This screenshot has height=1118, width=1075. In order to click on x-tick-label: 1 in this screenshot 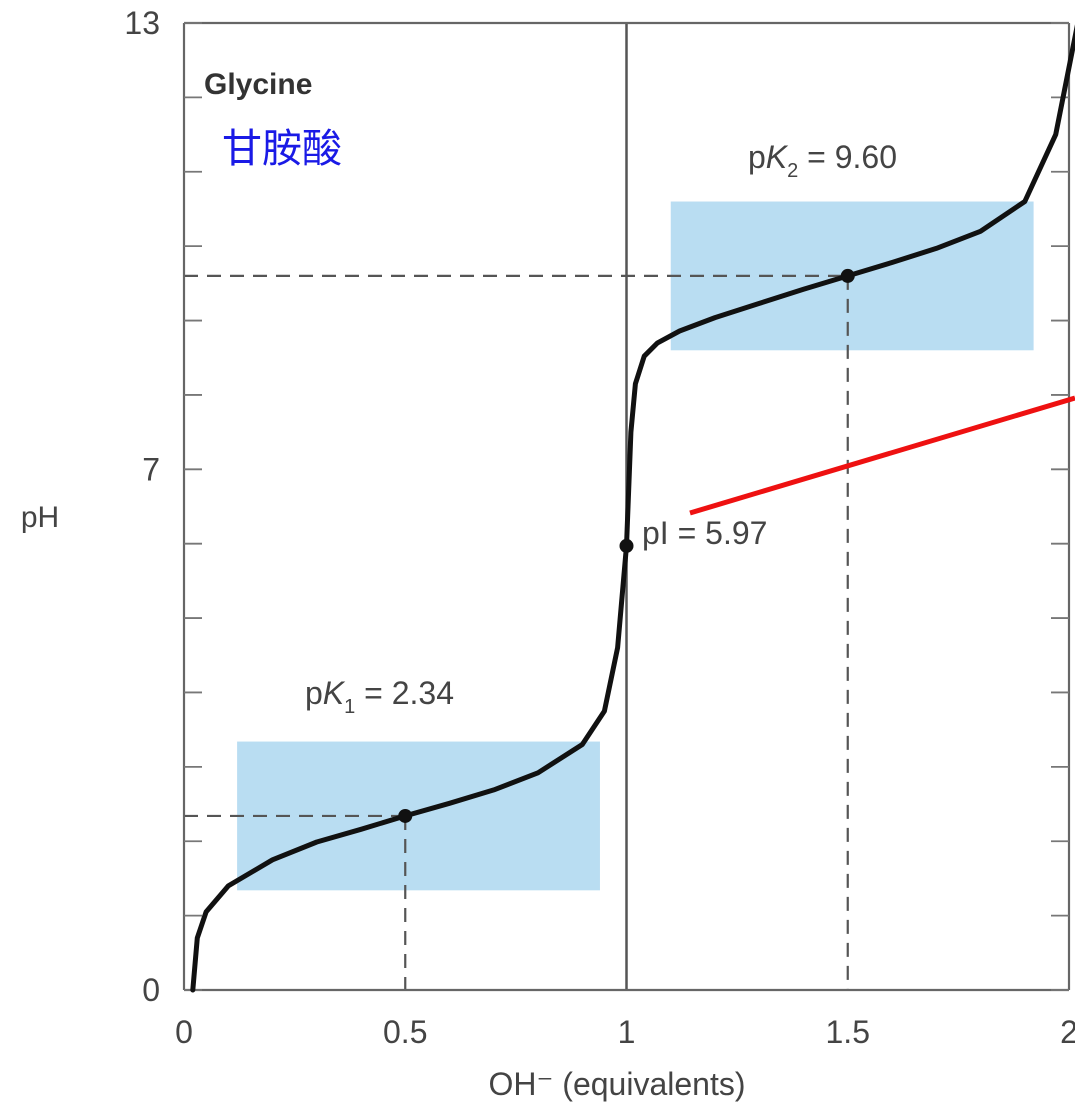, I will do `click(627, 1032)`.